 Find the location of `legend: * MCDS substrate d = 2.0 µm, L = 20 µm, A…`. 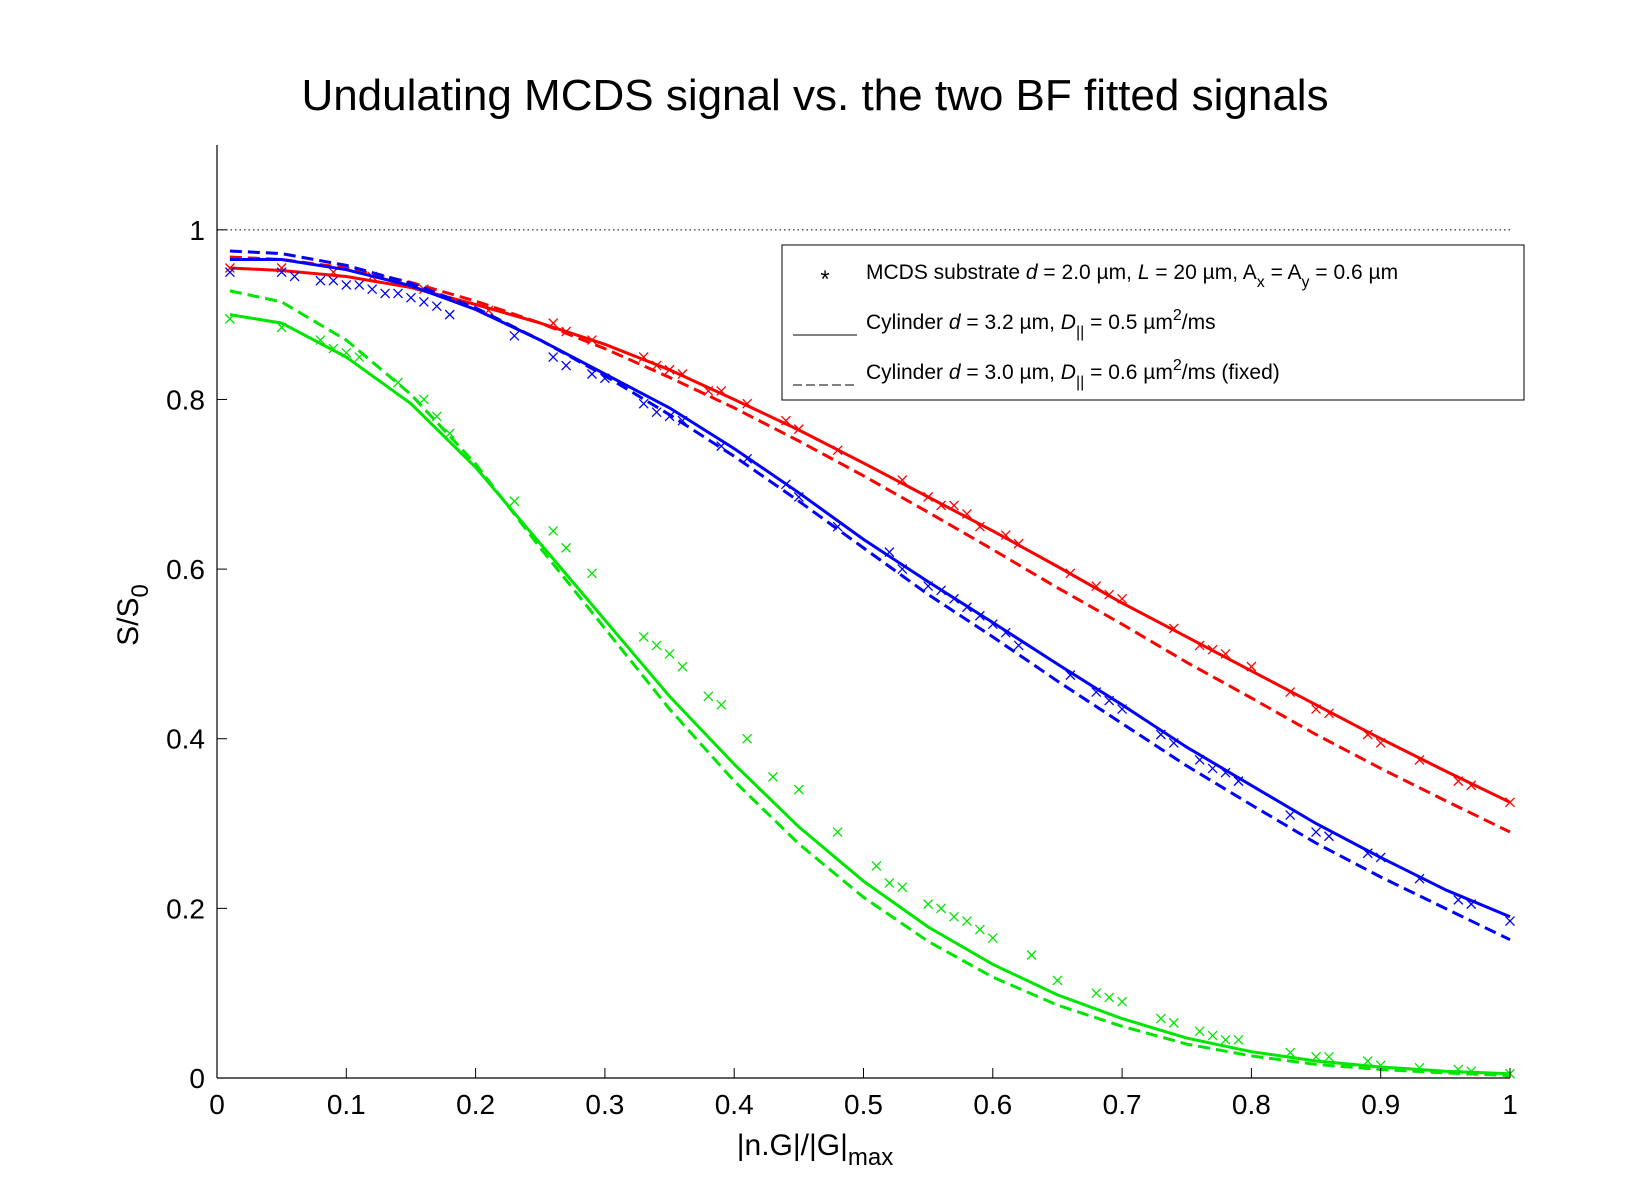

legend: * MCDS substrate d = 2.0 µm, L = 20 µm, A… is located at coordinates (1153, 322).